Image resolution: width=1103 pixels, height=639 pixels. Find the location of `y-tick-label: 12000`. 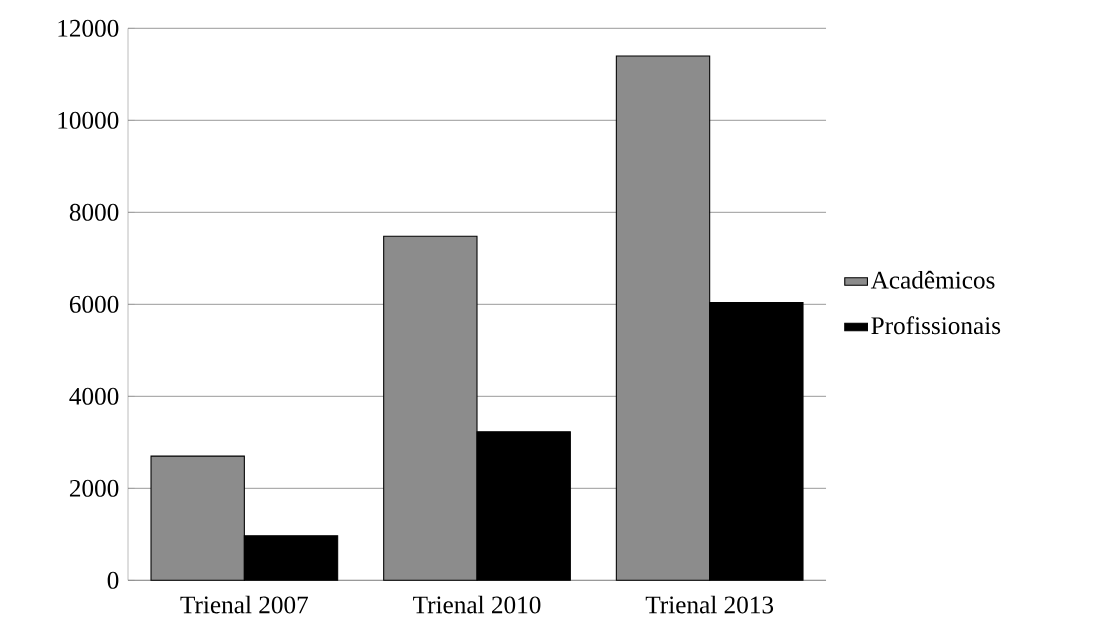

y-tick-label: 12000 is located at coordinates (88, 28).